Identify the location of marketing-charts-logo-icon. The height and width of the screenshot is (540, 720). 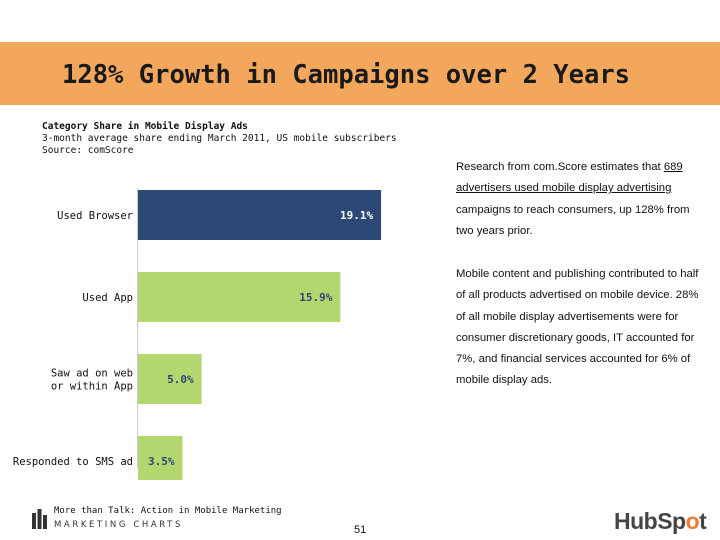
(39, 519).